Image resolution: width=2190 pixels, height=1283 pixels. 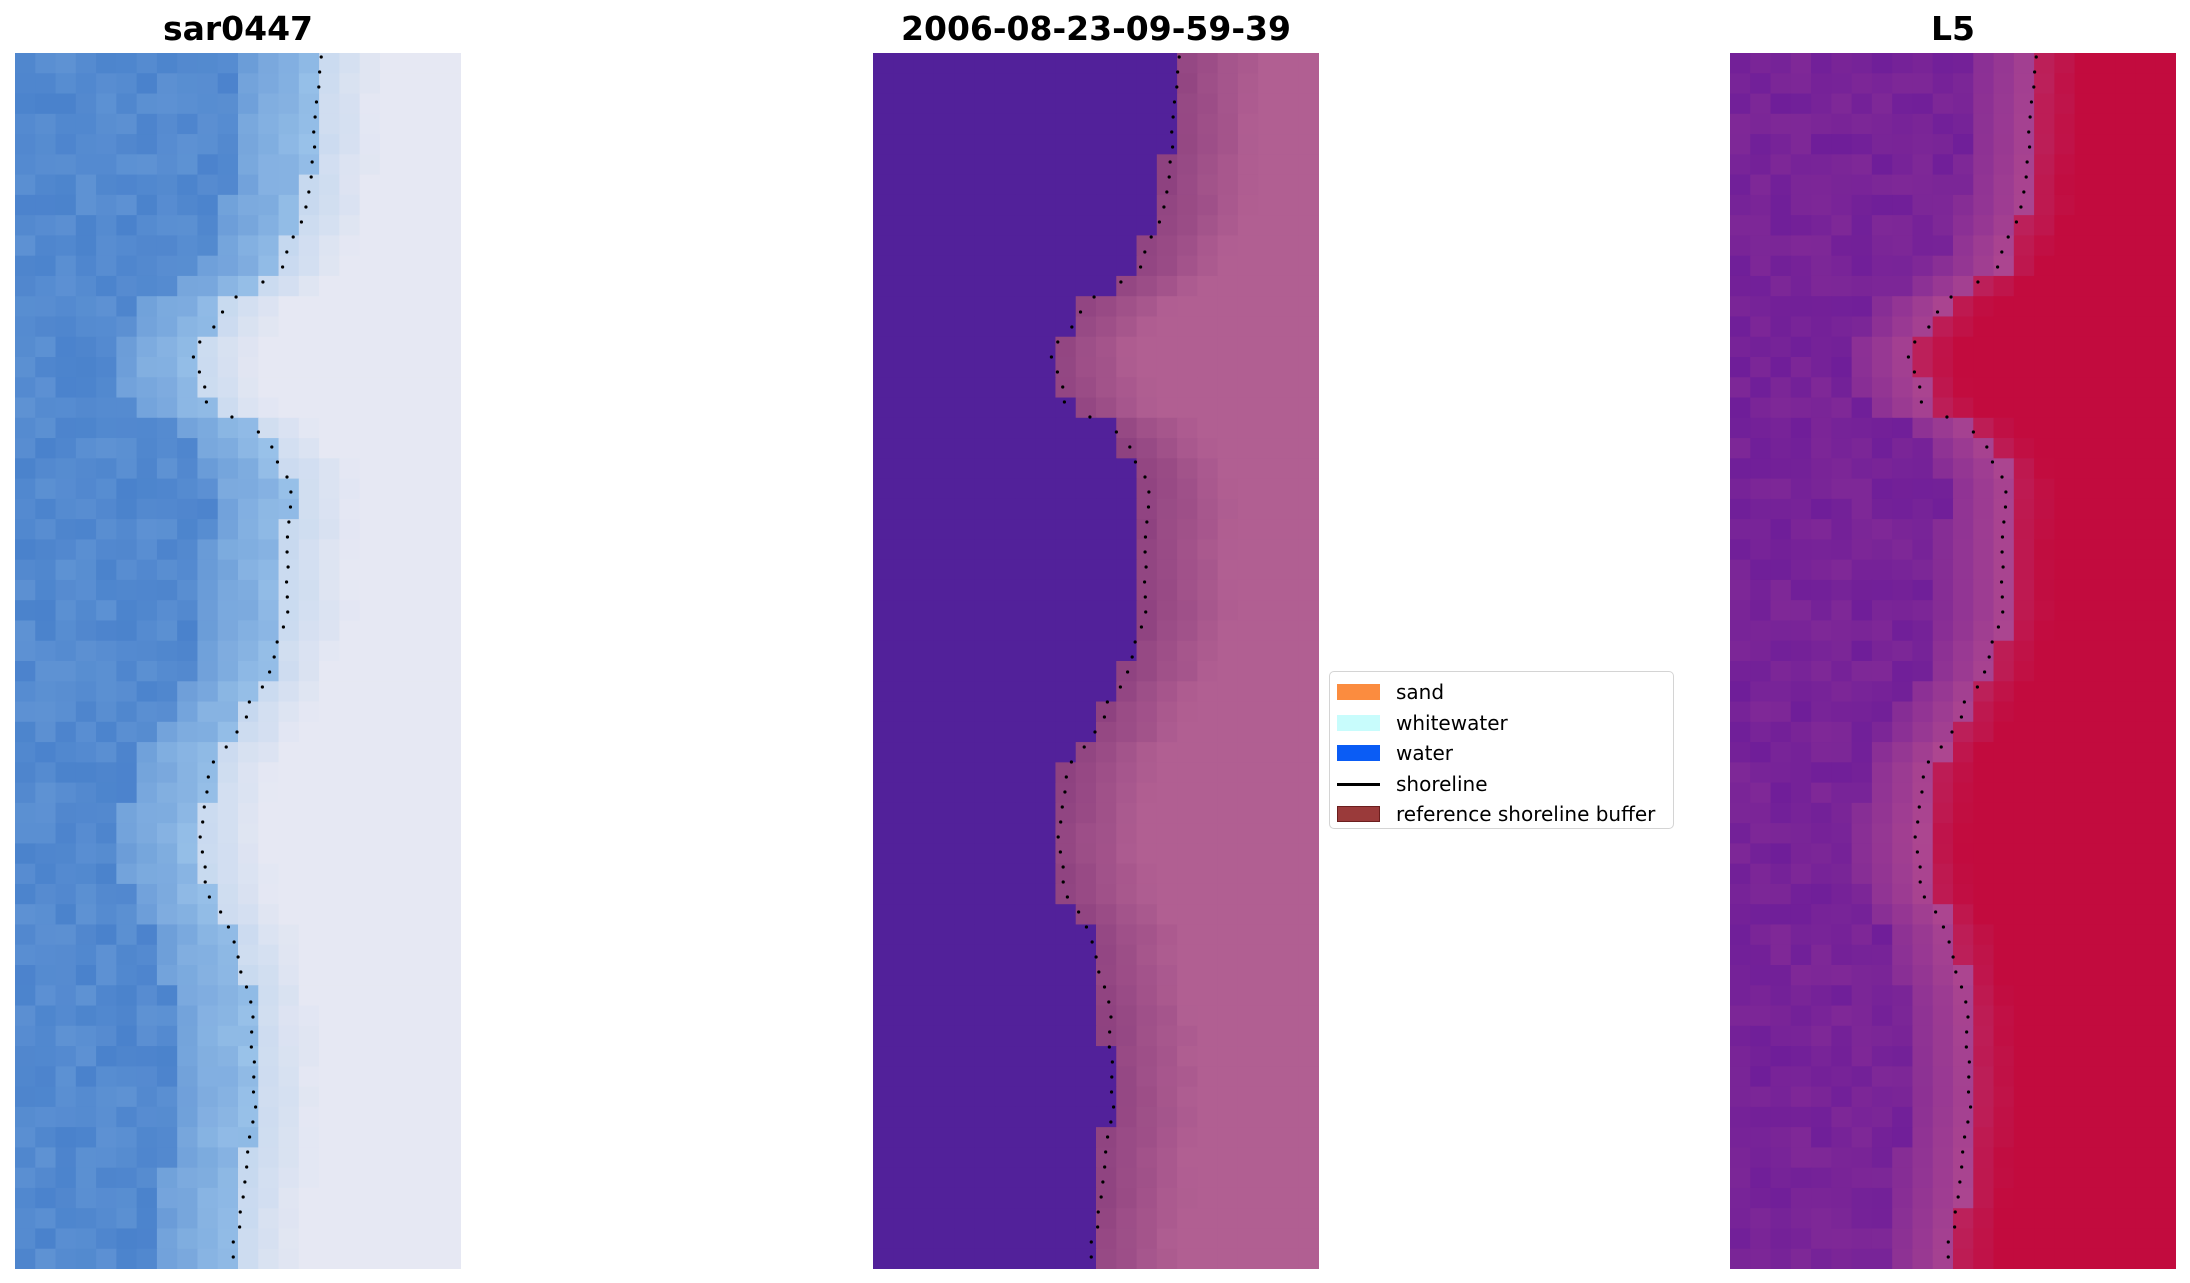 What do you see at coordinates (1501, 784) in the screenshot?
I see `legend-item-shoreline: shoreline` at bounding box center [1501, 784].